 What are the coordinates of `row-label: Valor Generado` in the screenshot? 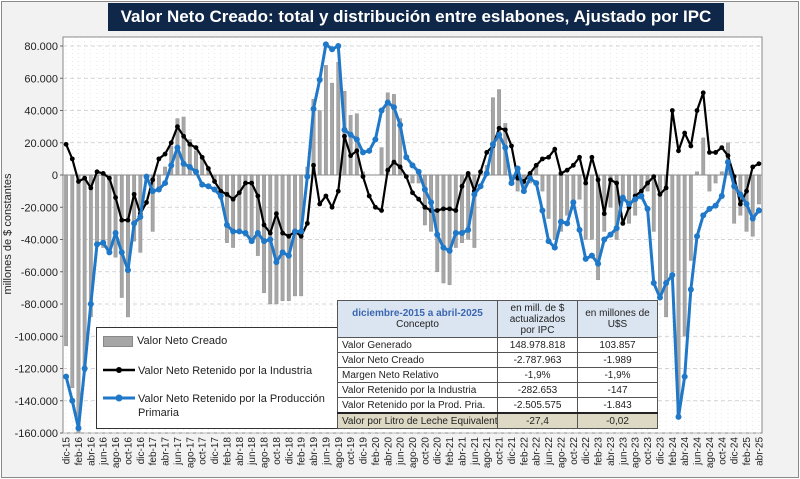 It's located at (417, 345).